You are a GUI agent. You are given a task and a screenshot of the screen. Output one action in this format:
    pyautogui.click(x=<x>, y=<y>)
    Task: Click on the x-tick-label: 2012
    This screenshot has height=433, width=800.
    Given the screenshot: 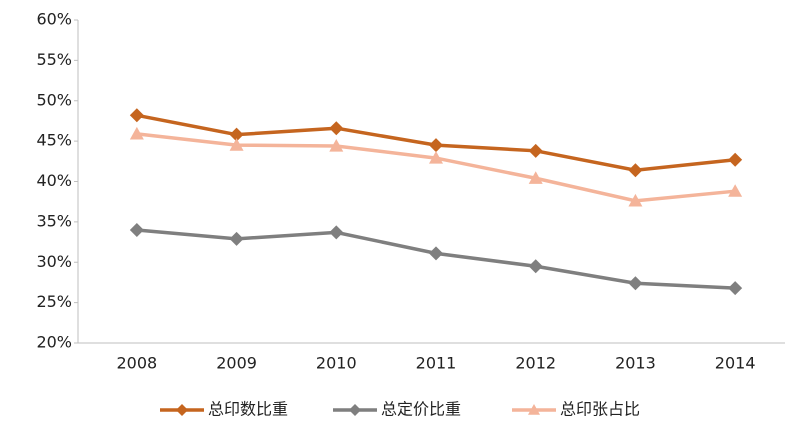 What is the action you would take?
    pyautogui.click(x=535, y=363)
    